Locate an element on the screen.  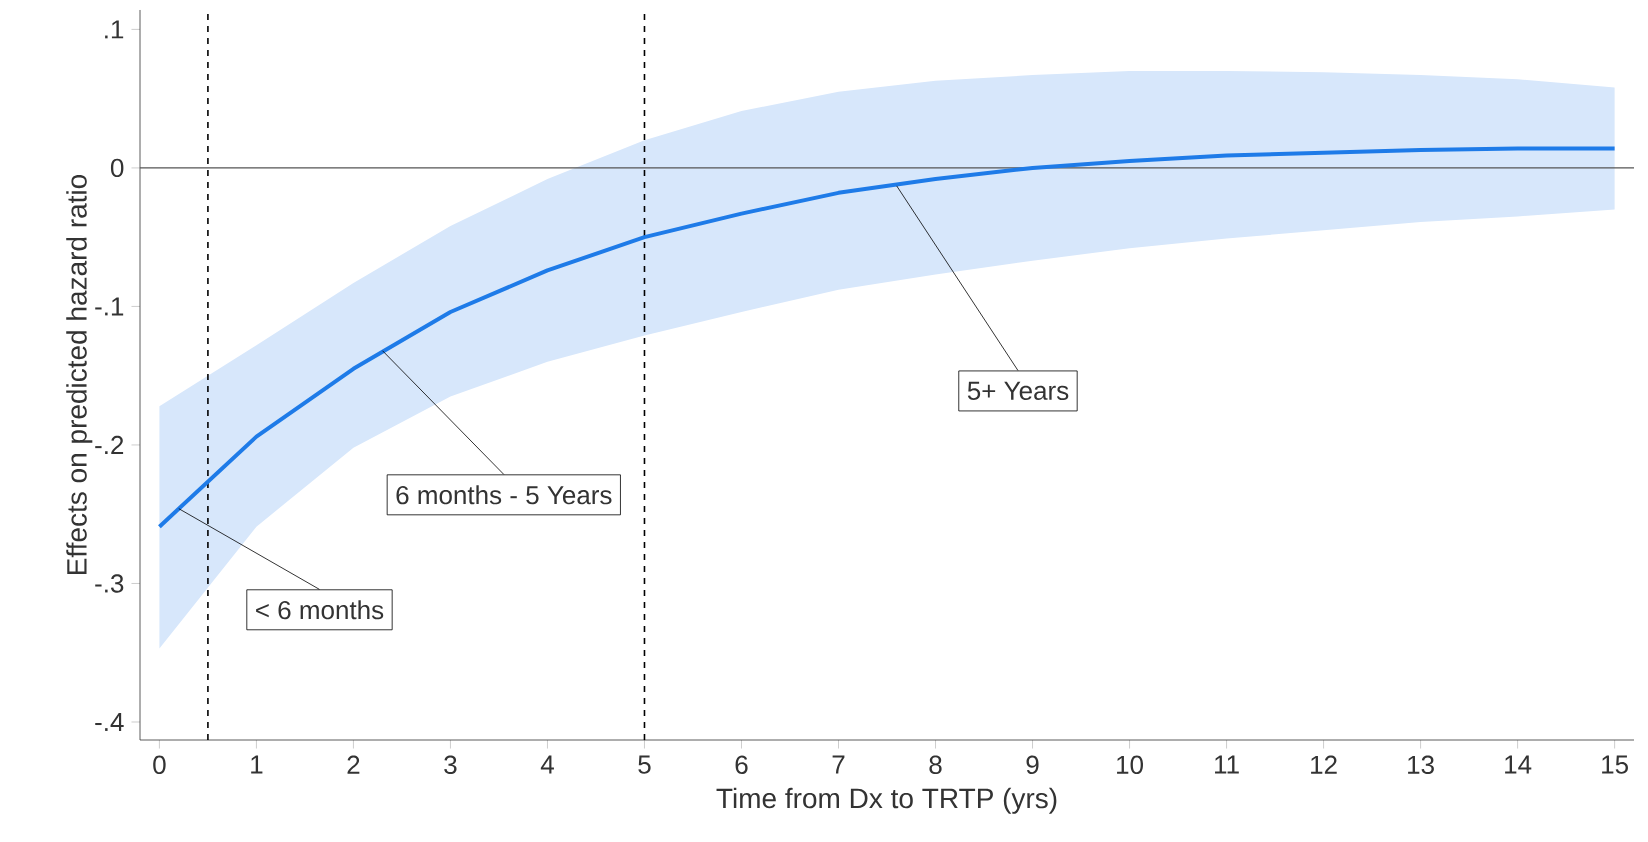
y-tick-label: -.3 is located at coordinates (109, 583).